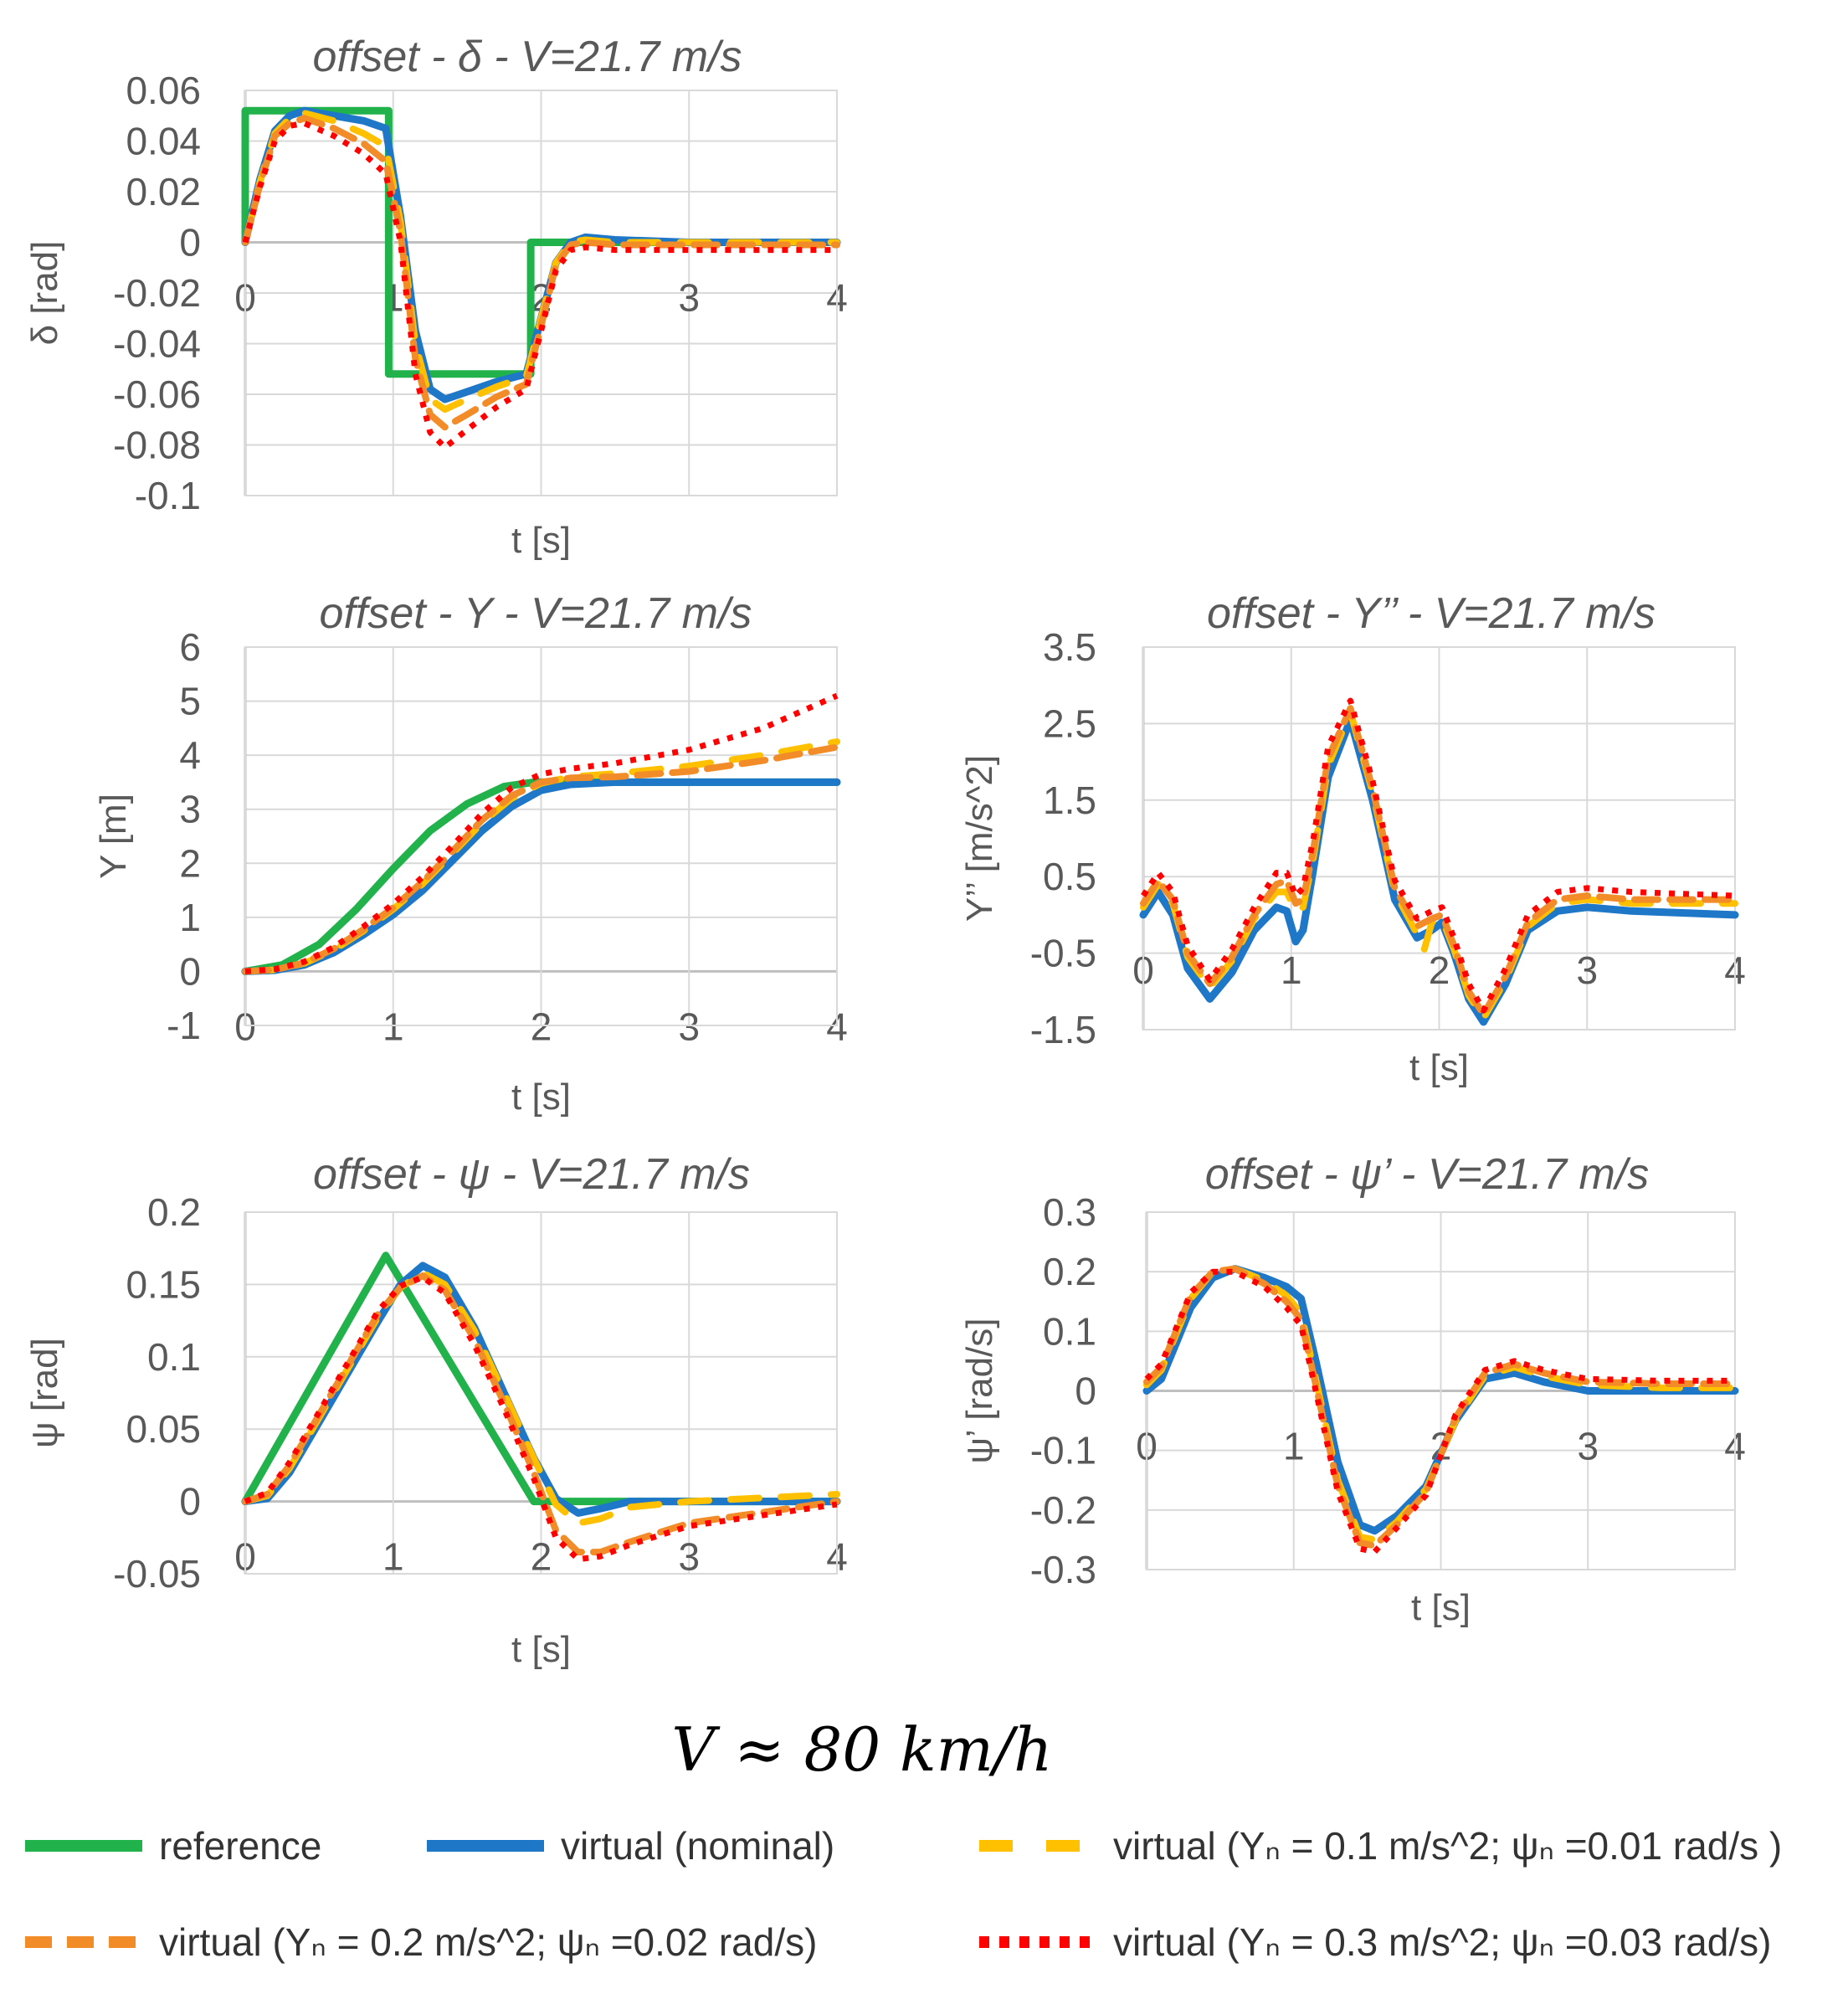  I want to click on y-tick-label: -0.04, so click(157, 344).